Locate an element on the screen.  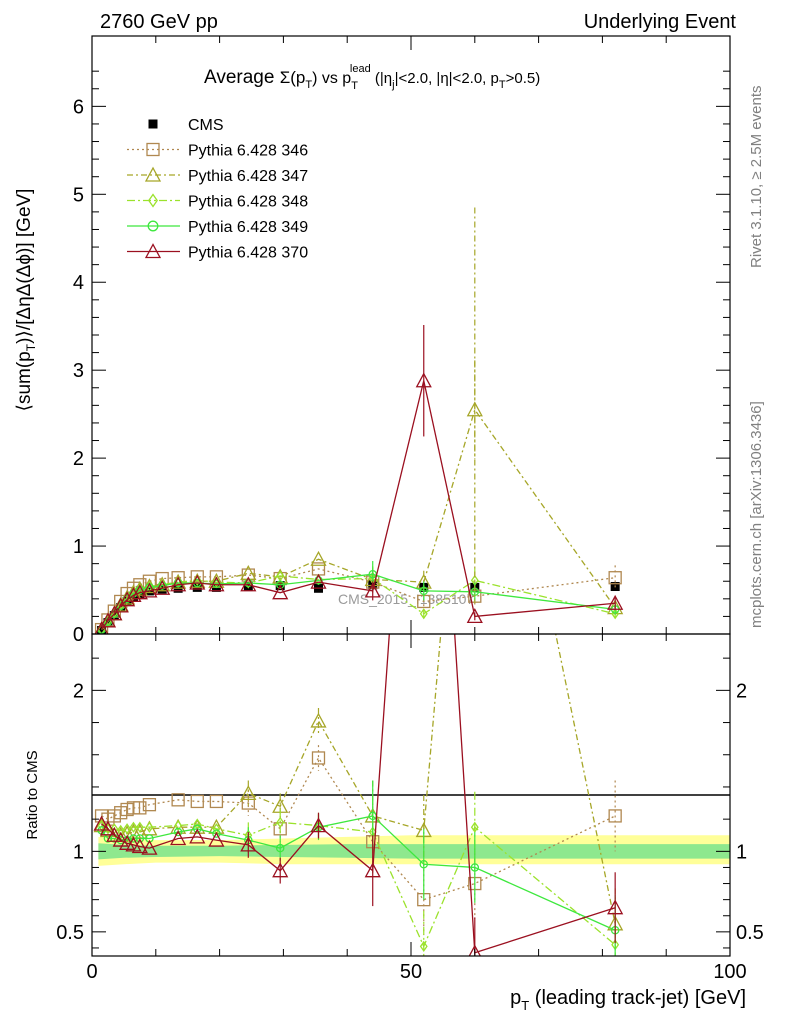
rivet-label: Rivet 3.1.10, ≥ 2.5M events is located at coordinates (756, 177).